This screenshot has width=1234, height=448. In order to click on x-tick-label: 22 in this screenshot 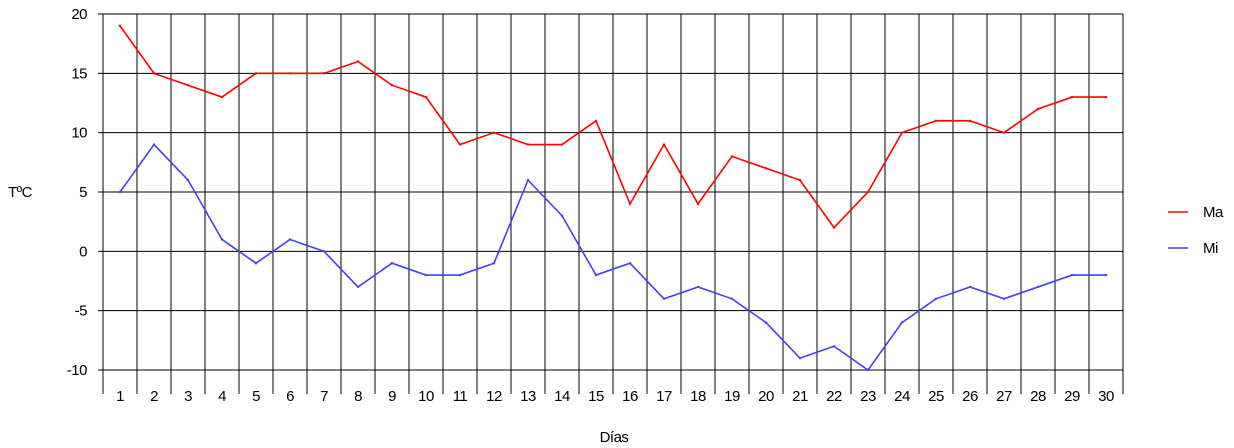, I will do `click(834, 396)`.